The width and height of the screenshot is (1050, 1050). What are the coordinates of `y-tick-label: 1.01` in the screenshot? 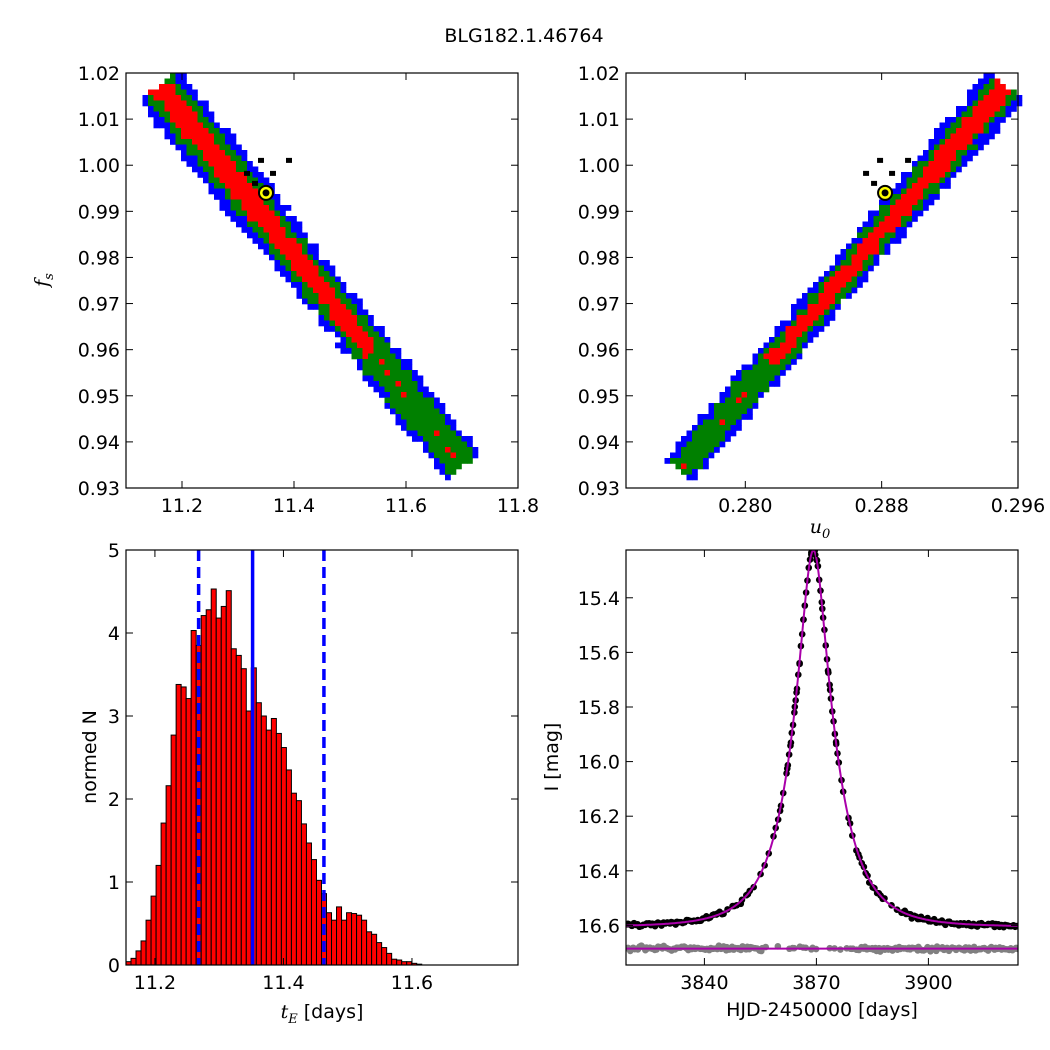 It's located at (99, 120).